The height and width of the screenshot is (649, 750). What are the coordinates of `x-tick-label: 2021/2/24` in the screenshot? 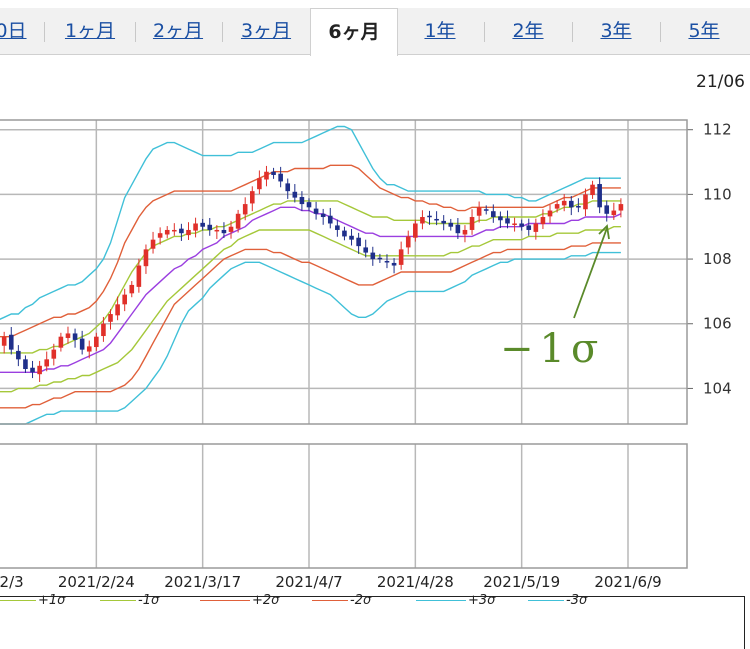 It's located at (96, 582).